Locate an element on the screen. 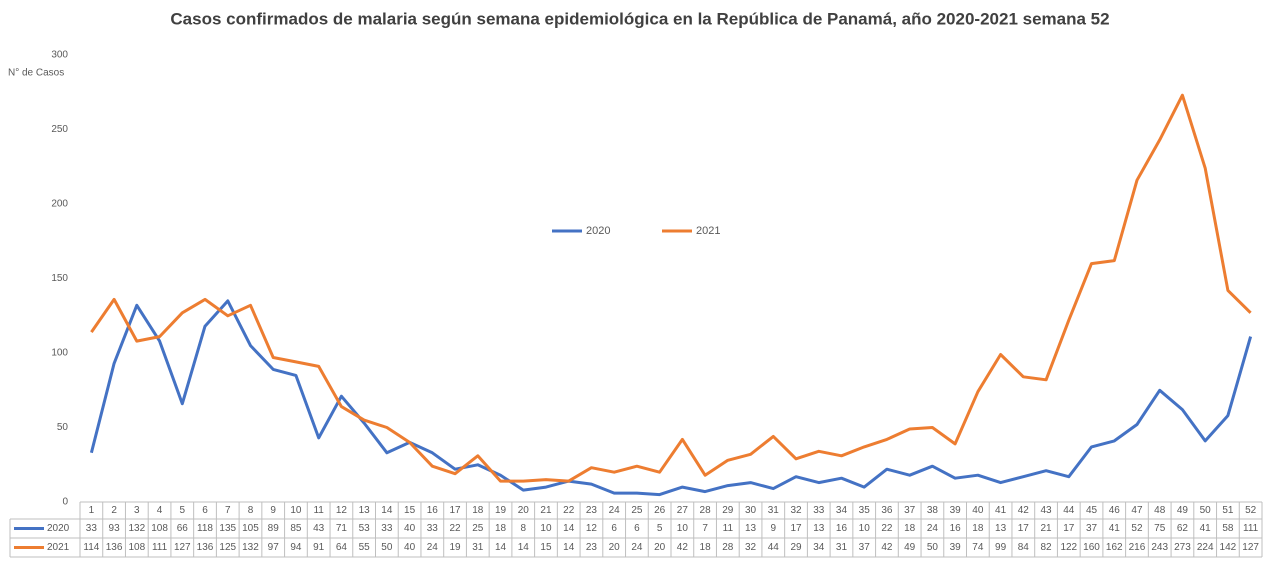 The height and width of the screenshot is (571, 1265). table-cell: 9 is located at coordinates (774, 528).